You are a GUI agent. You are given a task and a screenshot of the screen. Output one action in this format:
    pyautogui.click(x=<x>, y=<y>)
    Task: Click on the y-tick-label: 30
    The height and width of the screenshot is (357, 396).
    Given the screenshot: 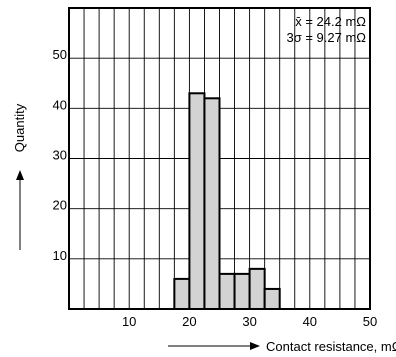 What is the action you would take?
    pyautogui.click(x=60, y=155)
    